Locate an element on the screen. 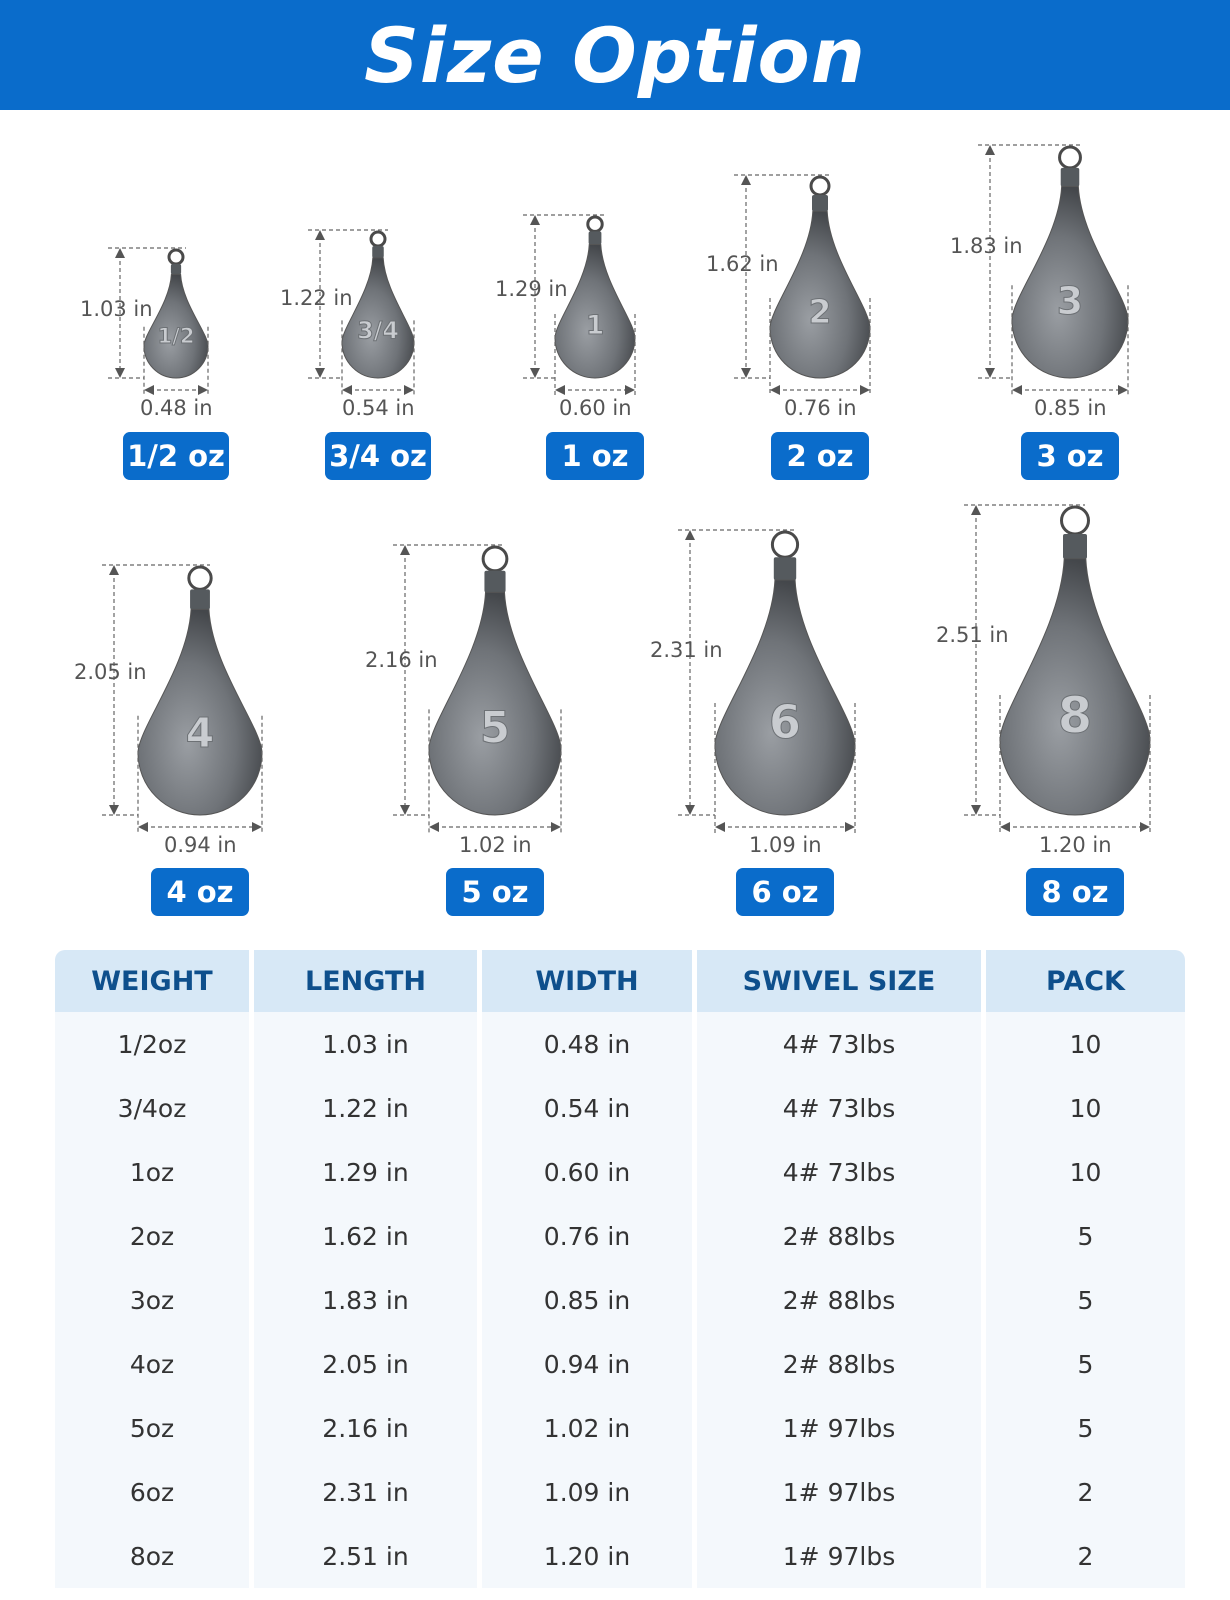 This screenshot has width=1230, height=1600. cell-length: 2.05 in is located at coordinates (365, 1364).